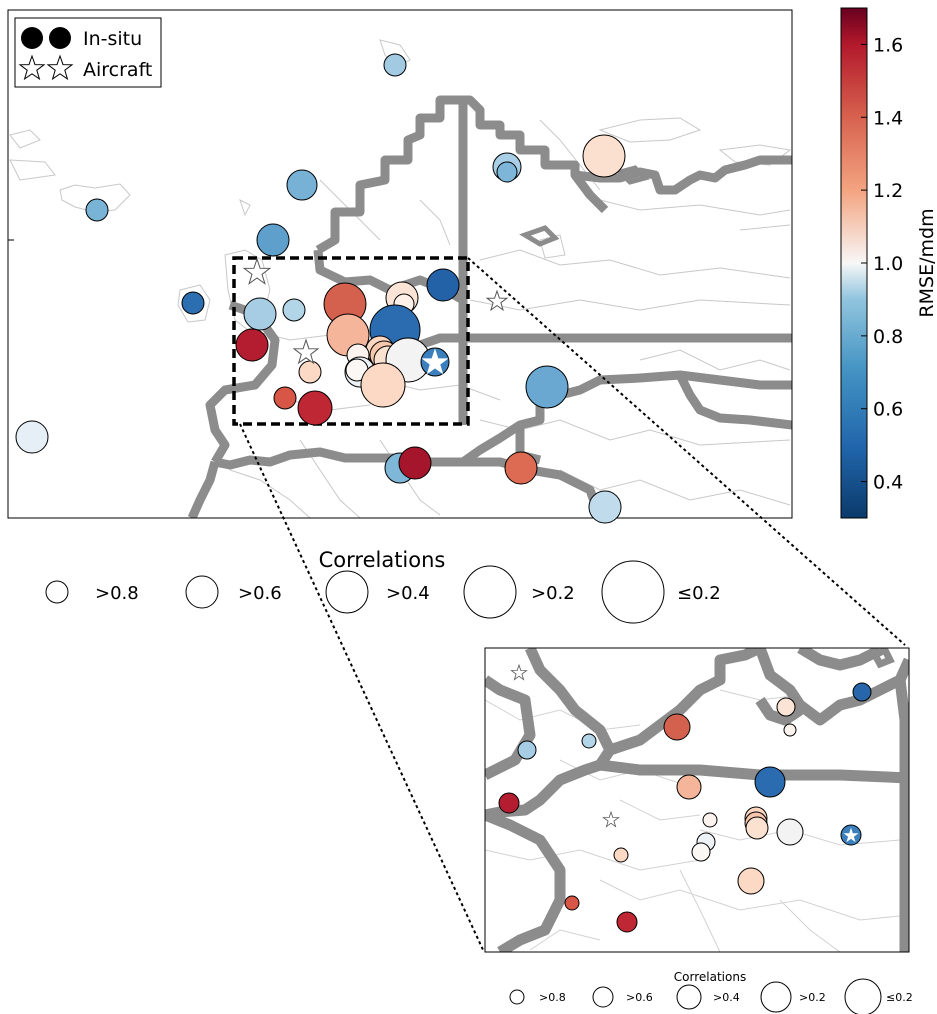 This screenshot has height=1014, width=937. Describe the element at coordinates (926, 262) in the screenshot. I see `colorbar-label: RMSE/mdm` at that location.